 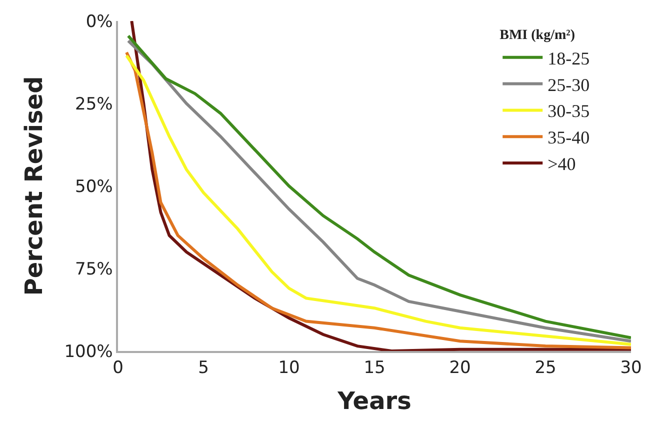 I want to click on legend-label: 35-40, so click(x=569, y=138).